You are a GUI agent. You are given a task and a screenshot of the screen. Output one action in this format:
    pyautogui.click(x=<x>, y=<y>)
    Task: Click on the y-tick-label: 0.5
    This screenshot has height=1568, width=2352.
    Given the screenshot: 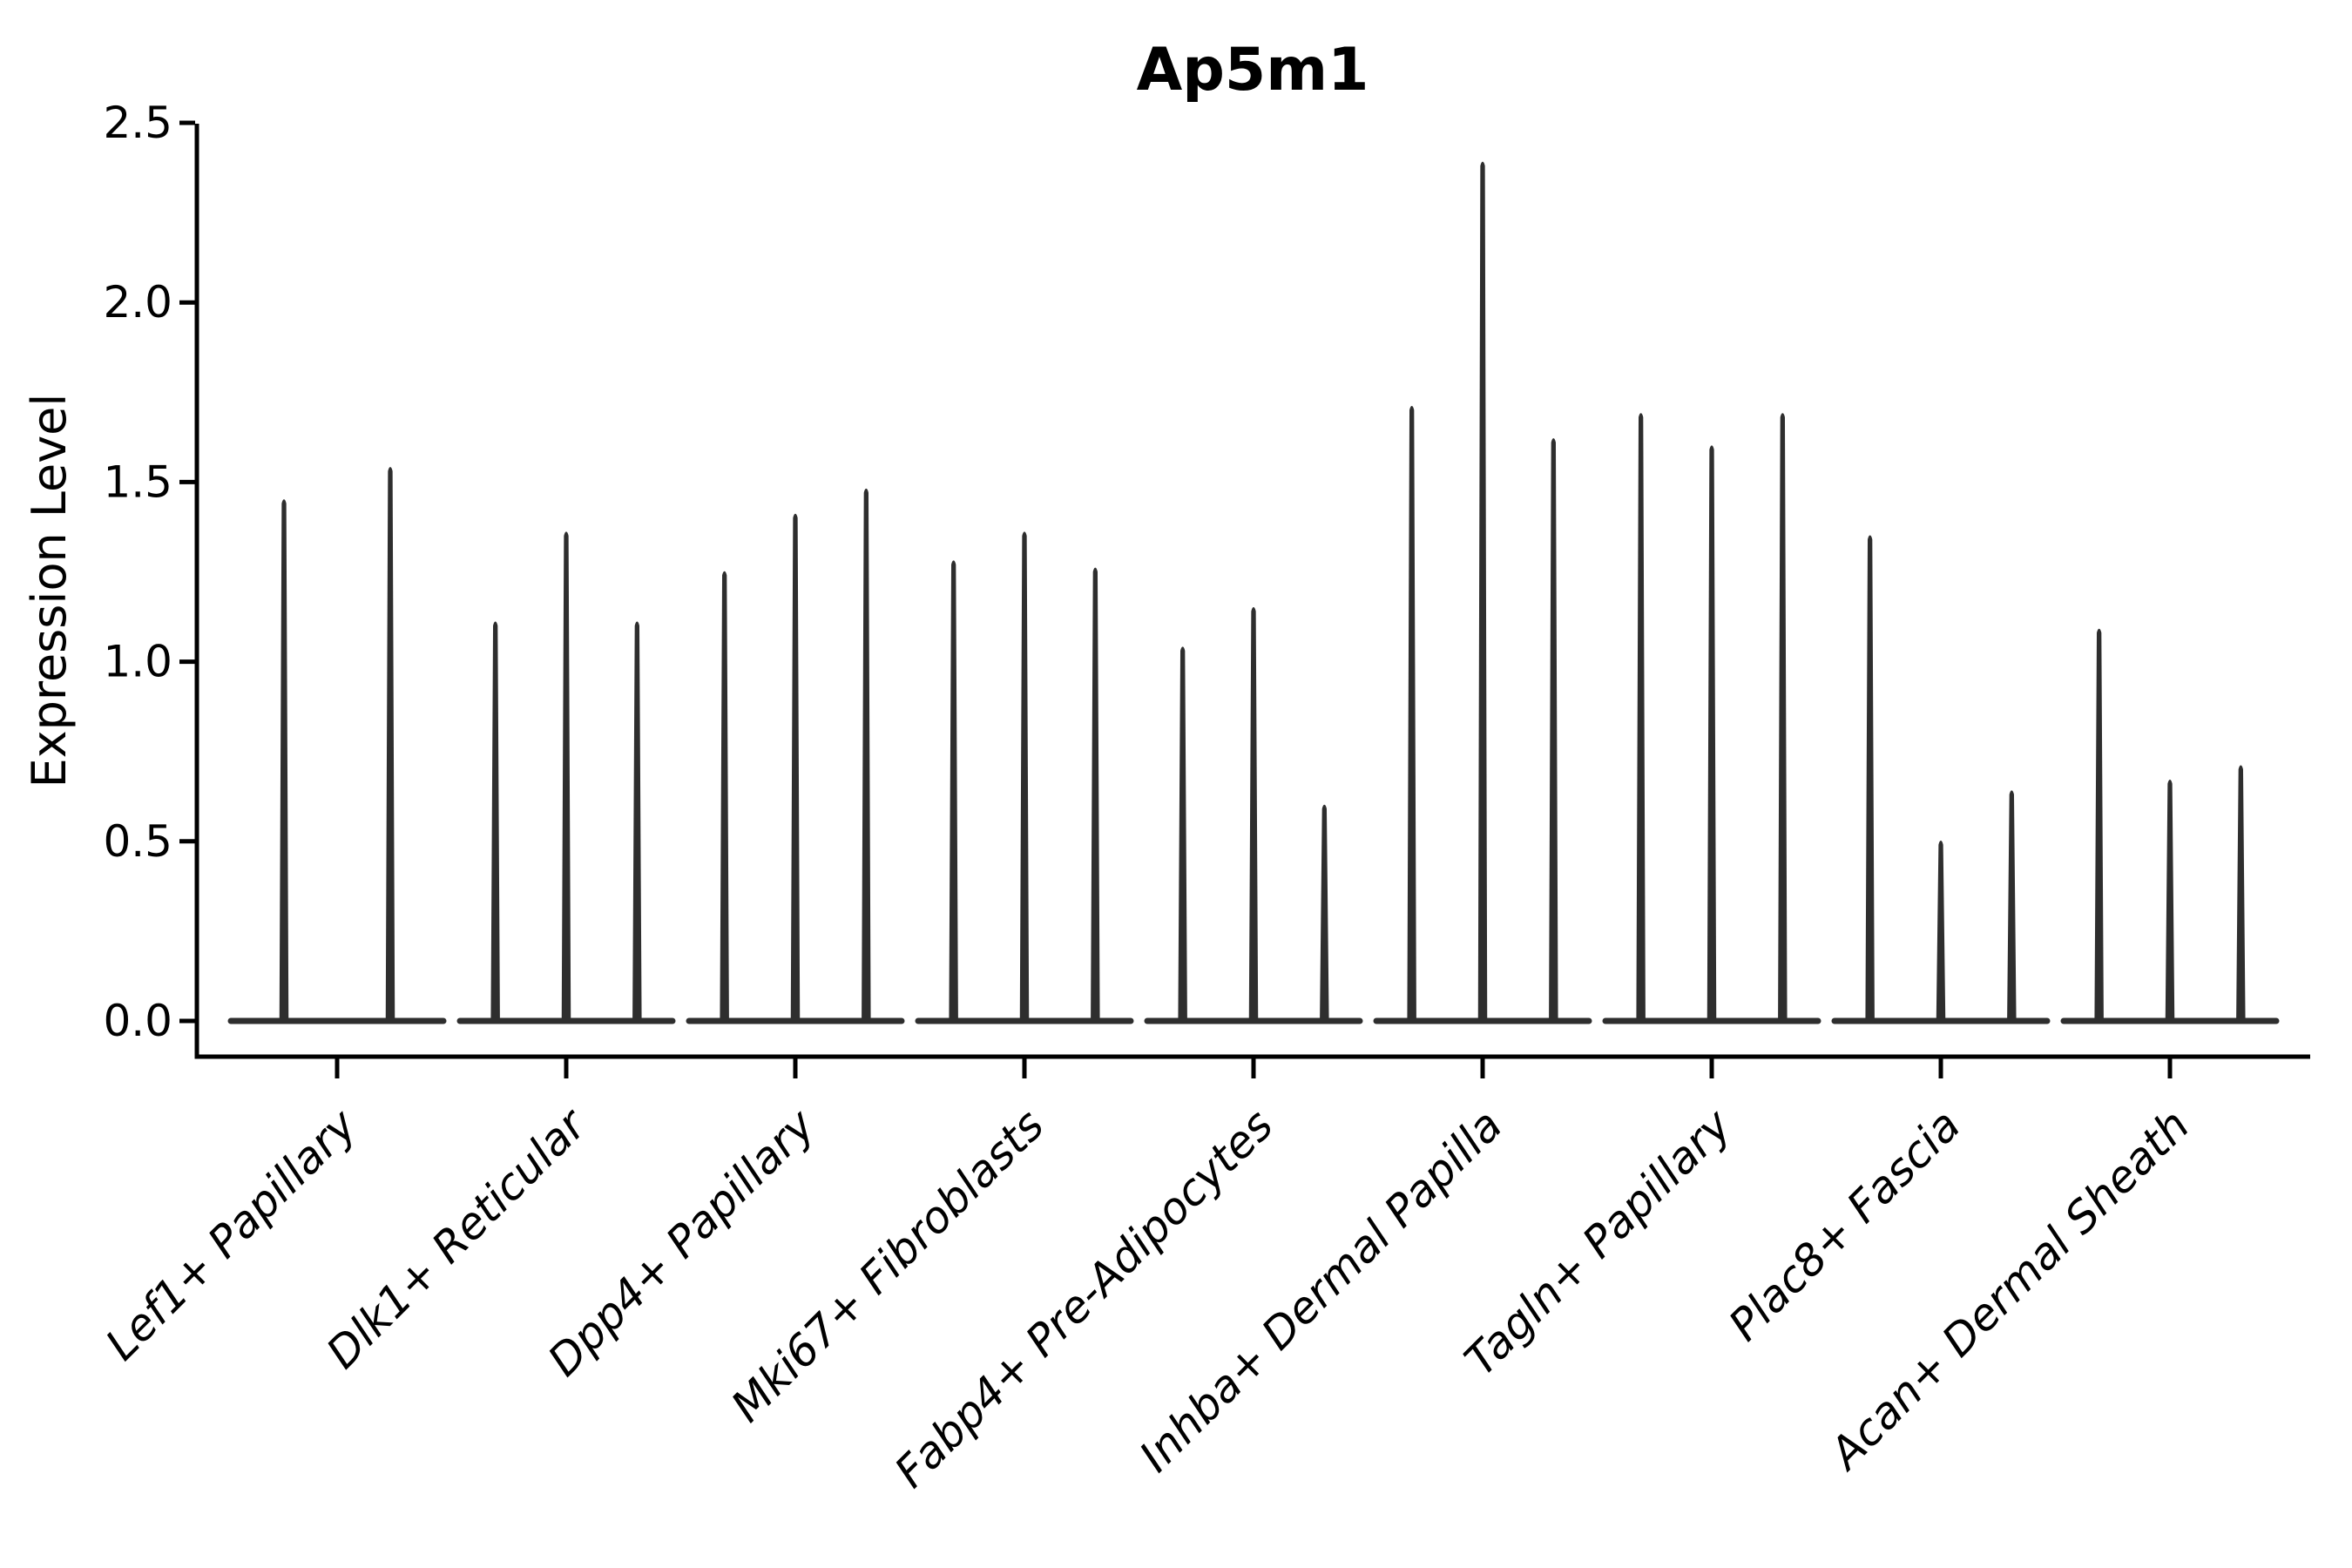 What is the action you would take?
    pyautogui.click(x=137, y=841)
    